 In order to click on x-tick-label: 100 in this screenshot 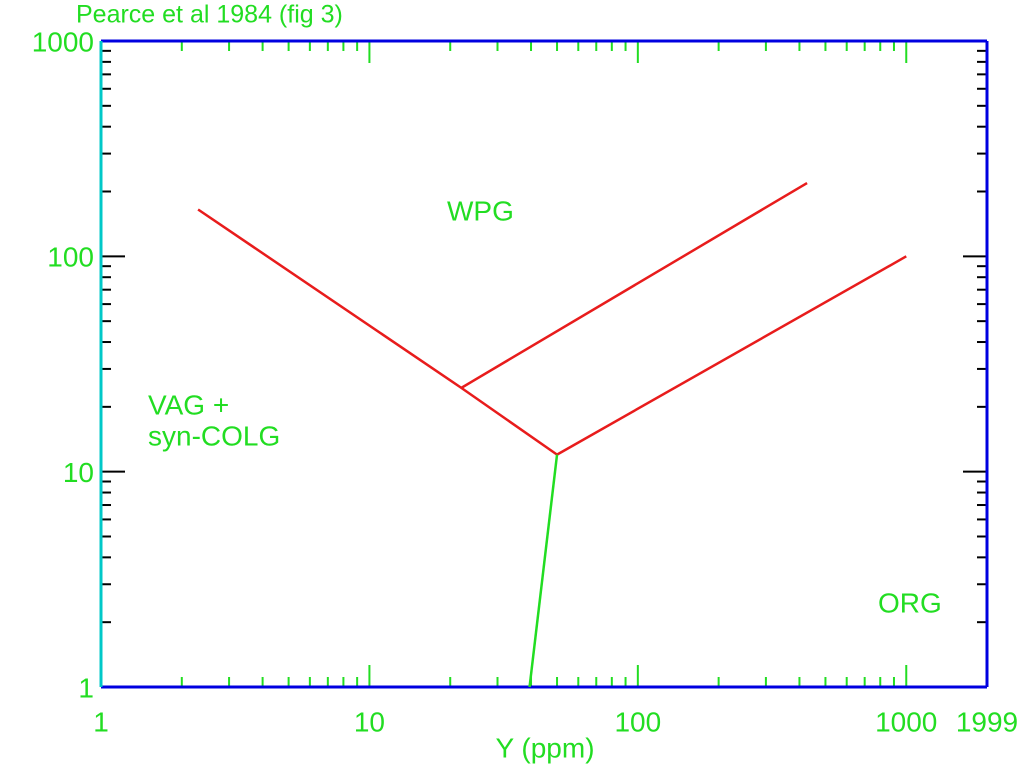, I will do `click(637, 721)`.